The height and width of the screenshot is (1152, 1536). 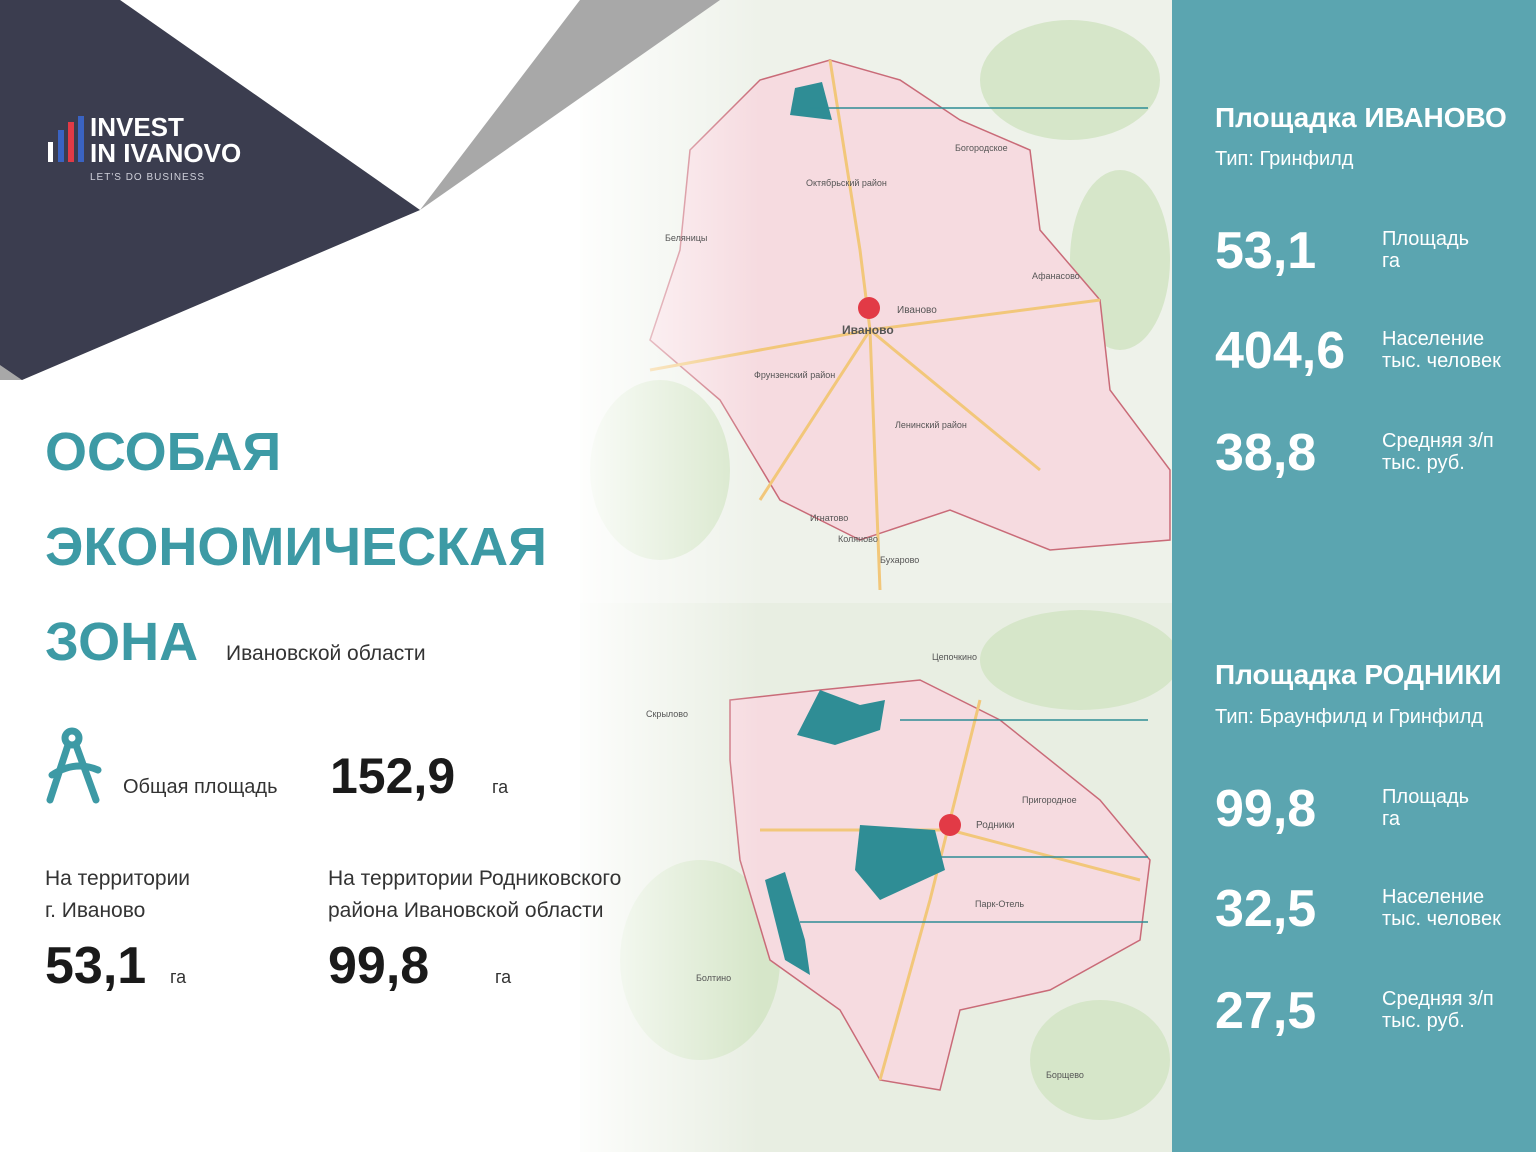 I want to click on site-type: Тип: Гринфилд, so click(x=1284, y=159).